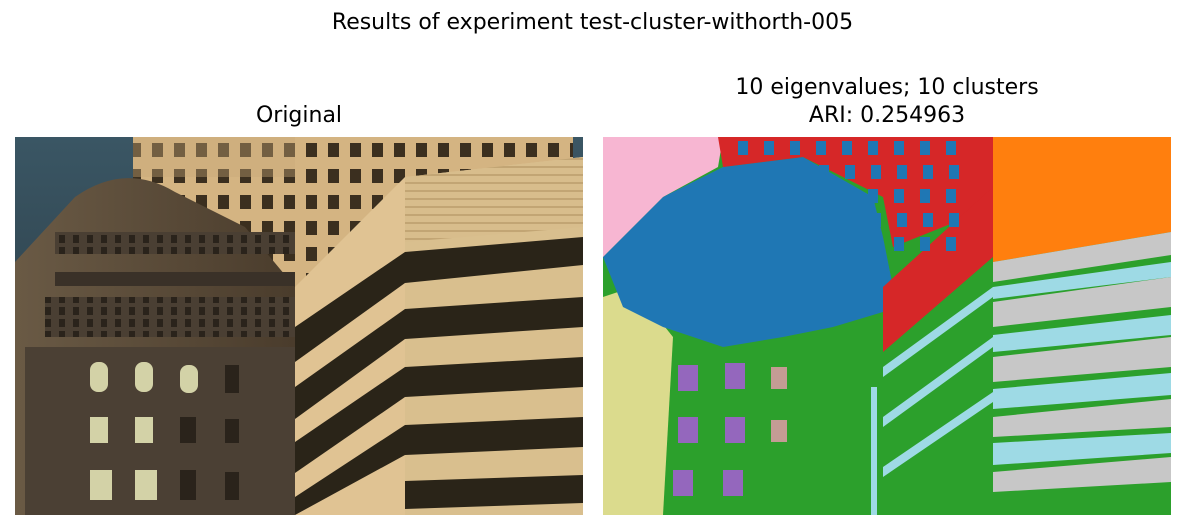 The width and height of the screenshot is (1185, 530). Describe the element at coordinates (887, 87) in the screenshot. I see `clustering-title-eigen-clusters: 10 eigenvalues; 10 clusters` at that location.